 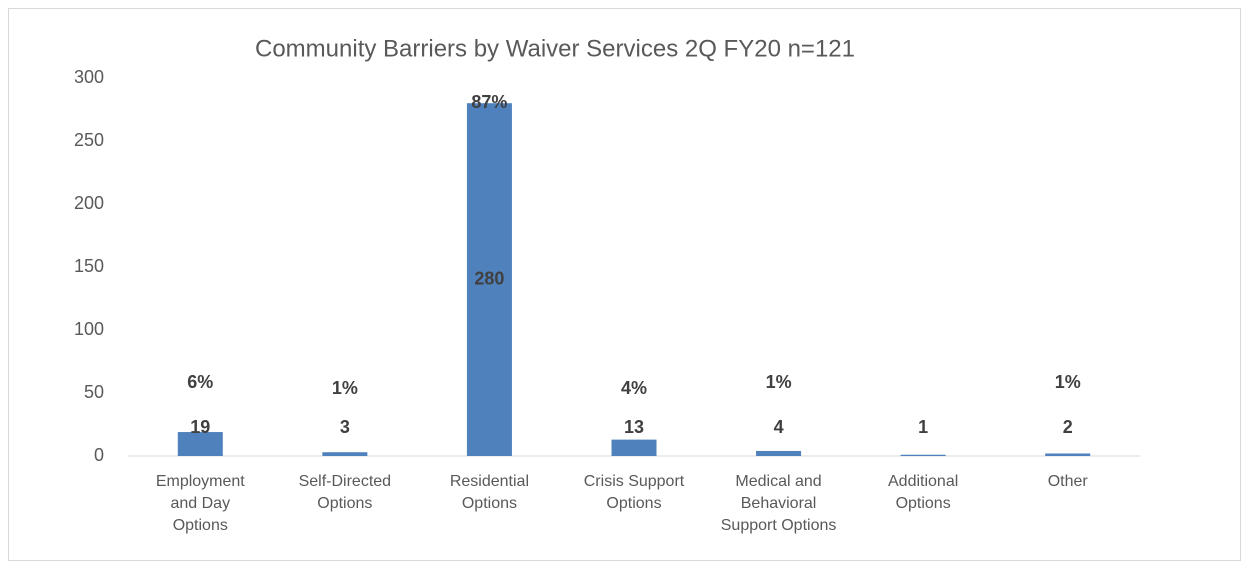 I want to click on y-tick-label: 250, so click(x=89, y=140).